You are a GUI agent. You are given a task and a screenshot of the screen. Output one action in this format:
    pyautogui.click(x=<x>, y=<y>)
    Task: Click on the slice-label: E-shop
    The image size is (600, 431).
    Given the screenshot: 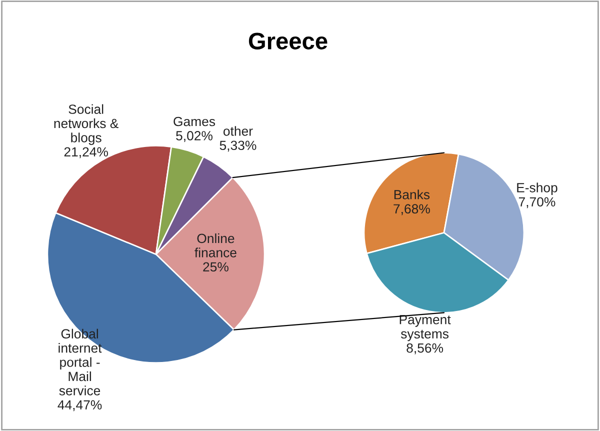 What is the action you would take?
    pyautogui.click(x=537, y=188)
    